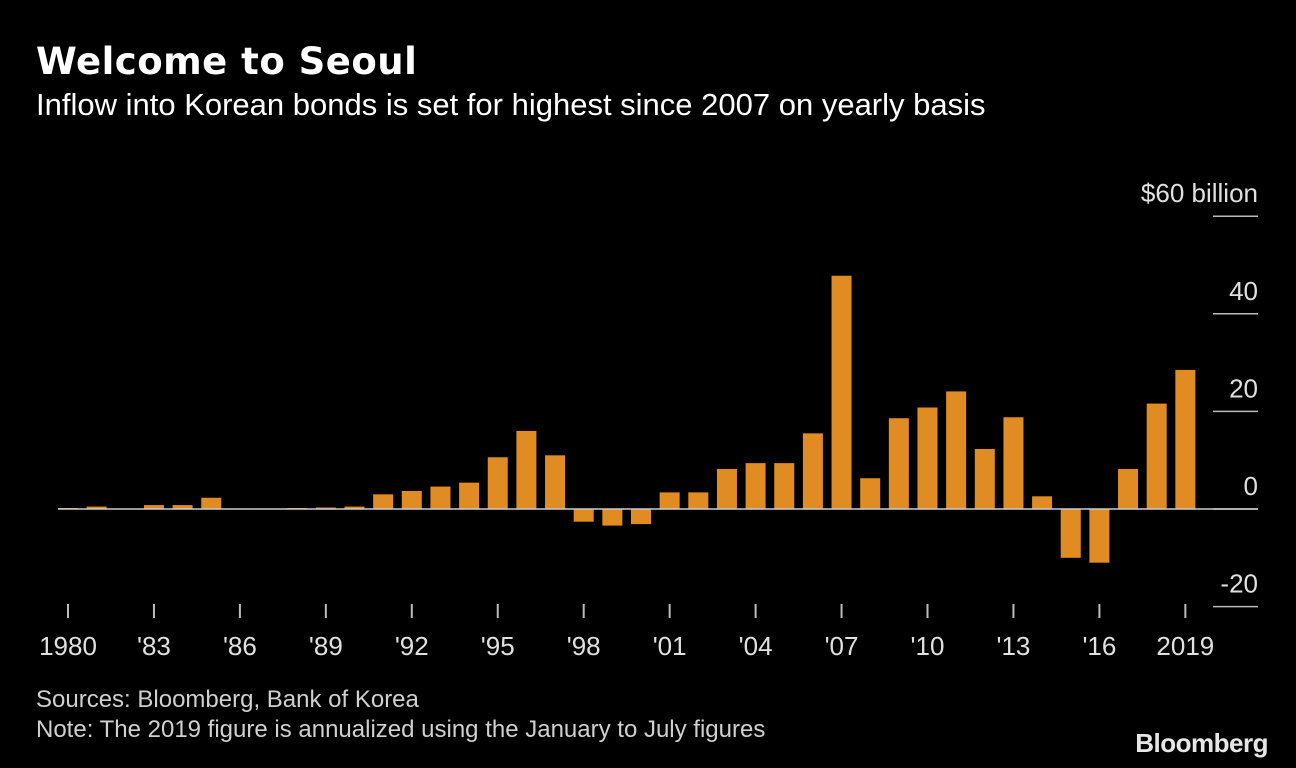 The height and width of the screenshot is (768, 1296). Describe the element at coordinates (1199, 193) in the screenshot. I see `y-tick-label: $60 billion` at that location.